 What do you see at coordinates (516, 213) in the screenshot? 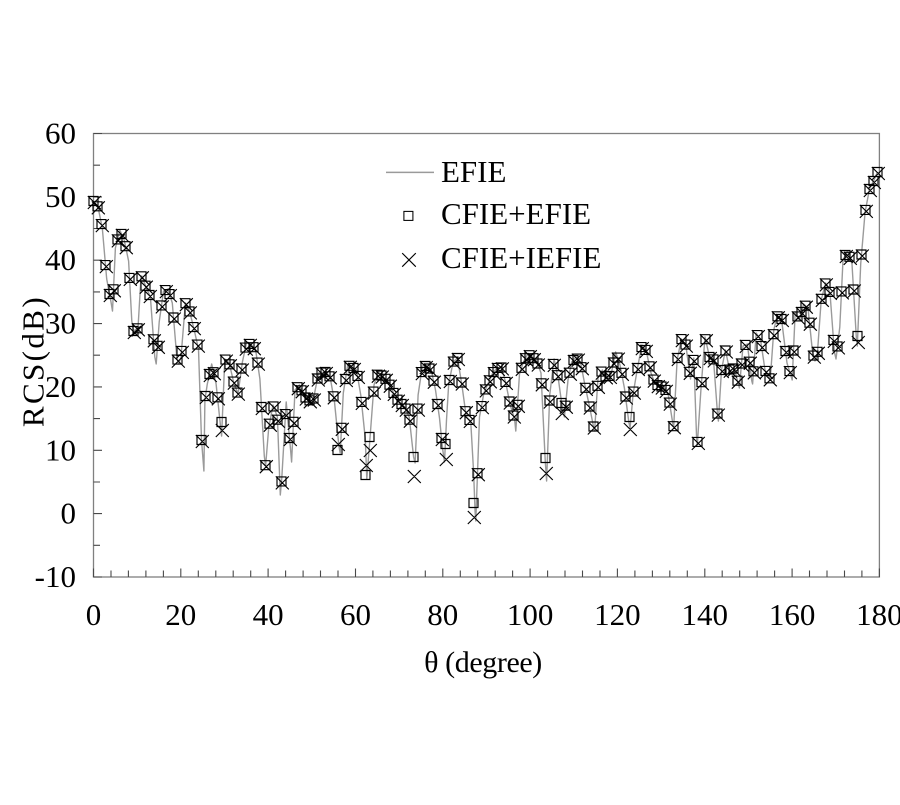
I see `svg-text: CFIE+EFIE` at bounding box center [516, 213].